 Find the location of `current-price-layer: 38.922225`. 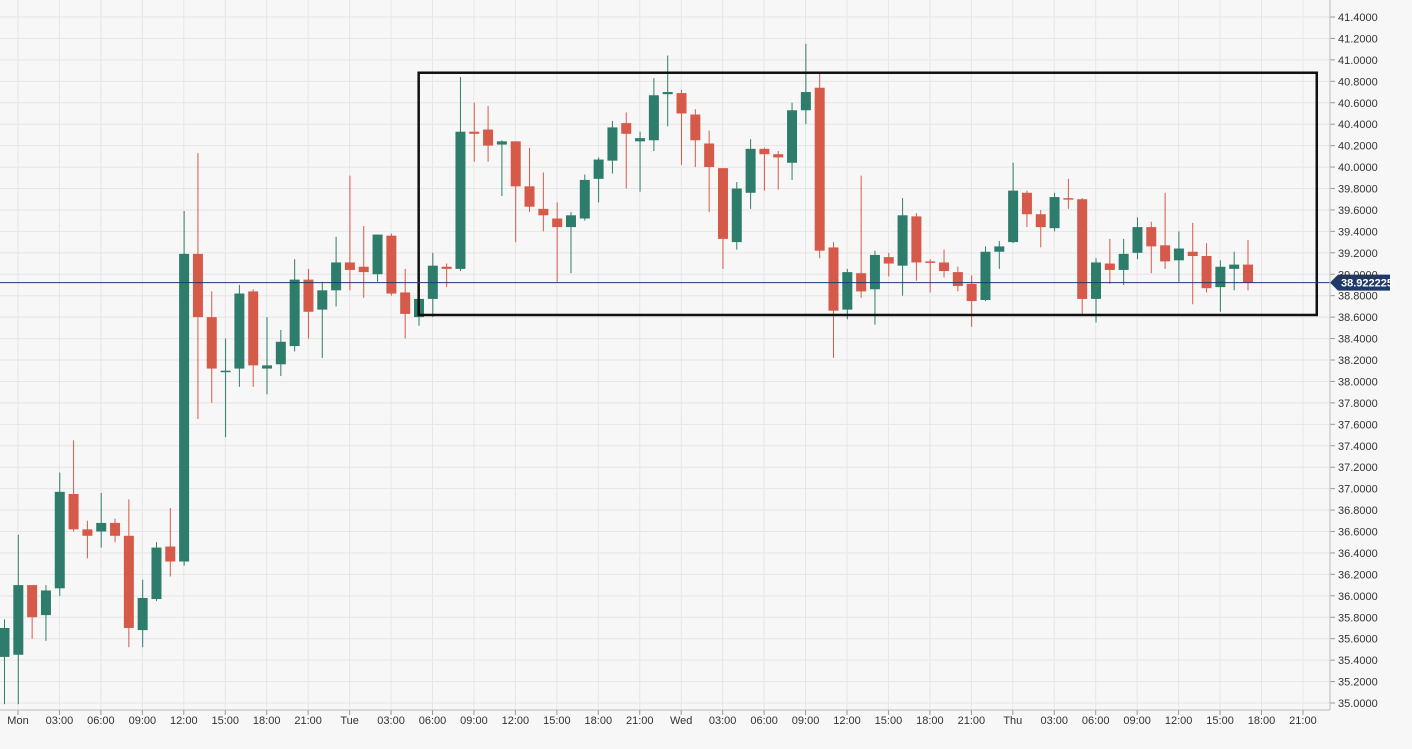

current-price-layer: 38.922225 is located at coordinates (696, 282).